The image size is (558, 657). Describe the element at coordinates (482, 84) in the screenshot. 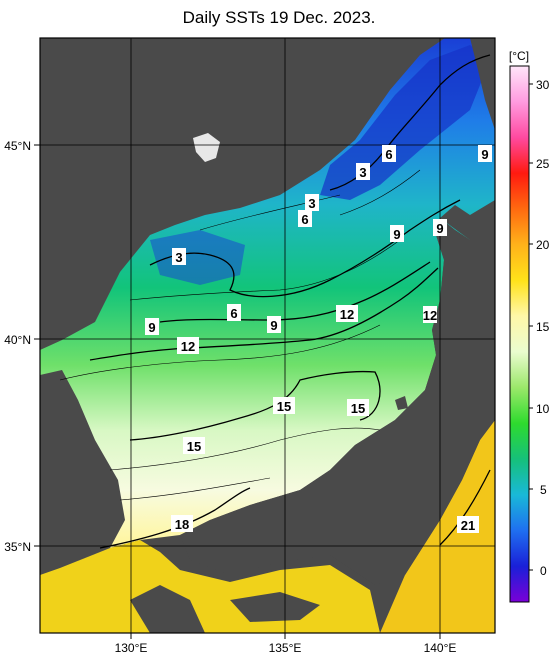

I see `sakhalin` at that location.